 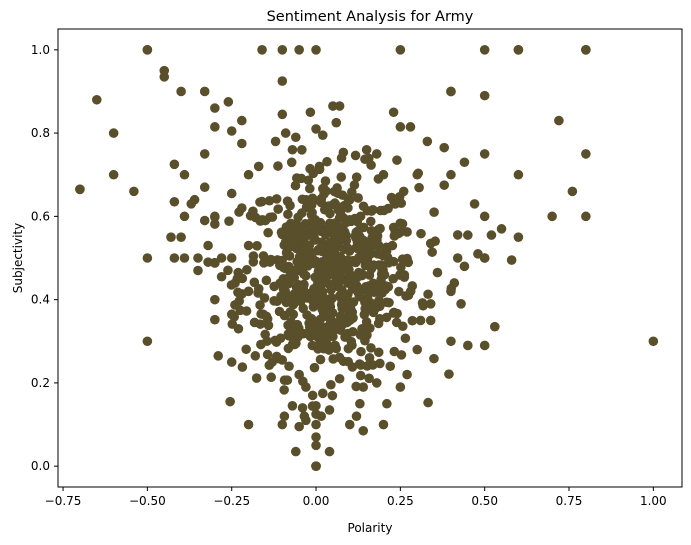 What do you see at coordinates (18, 258) in the screenshot?
I see `y-axis-label: Subjectivity` at bounding box center [18, 258].